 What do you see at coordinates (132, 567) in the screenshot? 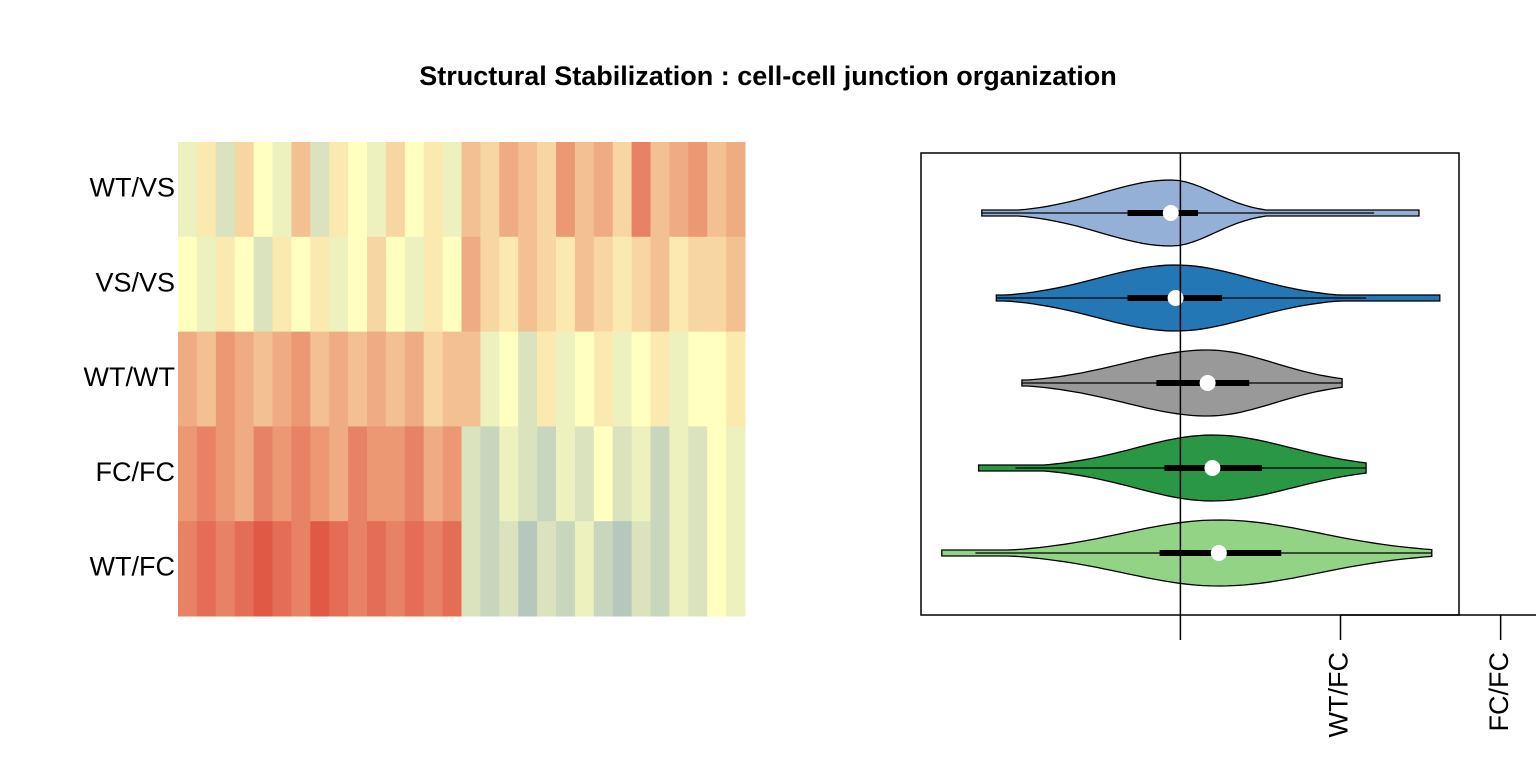
I see `row-label: WT/FC` at bounding box center [132, 567].